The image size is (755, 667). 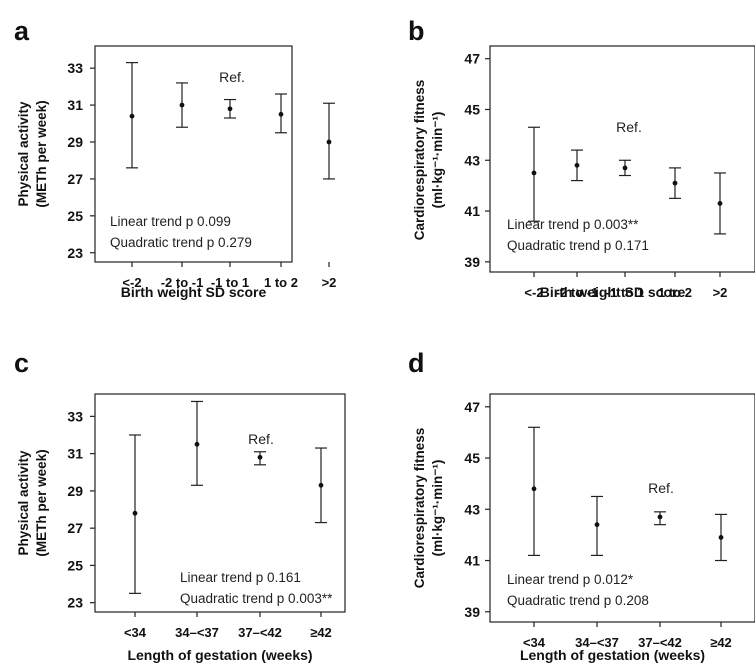 What do you see at coordinates (570, 579) in the screenshot?
I see `trend-annotation: Linear trend p 0.012*` at bounding box center [570, 579].